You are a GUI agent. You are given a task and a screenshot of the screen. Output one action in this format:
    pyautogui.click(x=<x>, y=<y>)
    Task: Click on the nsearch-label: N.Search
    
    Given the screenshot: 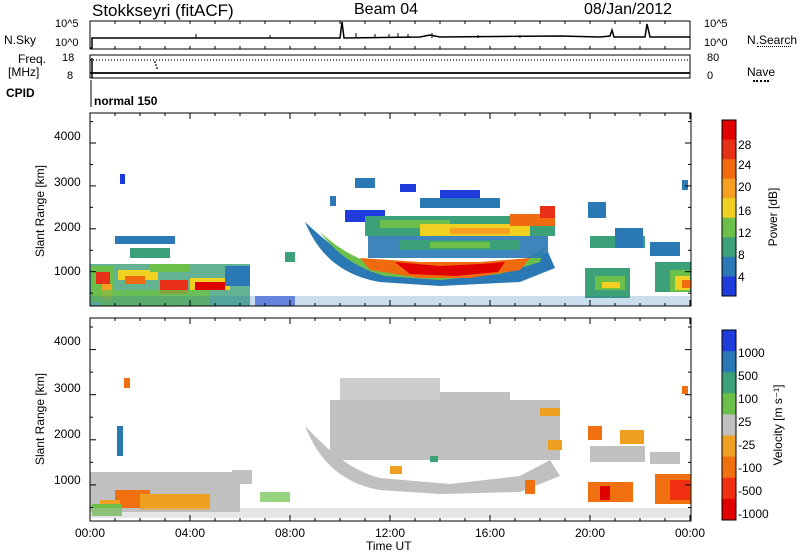 What is the action you would take?
    pyautogui.click(x=772, y=40)
    